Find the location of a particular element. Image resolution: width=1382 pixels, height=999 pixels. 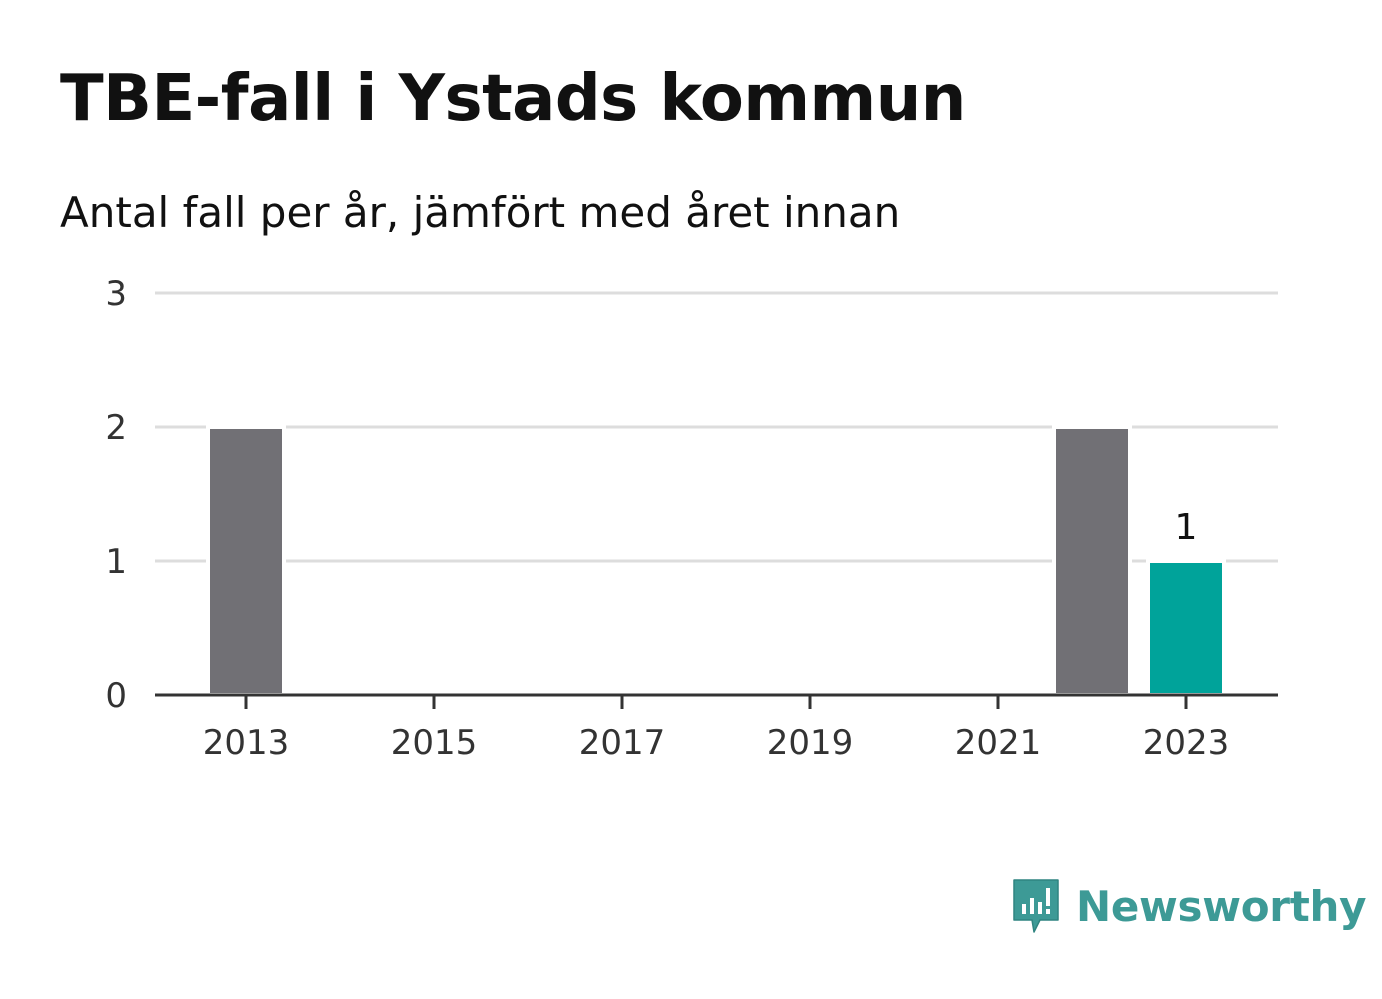

y-tick-label: 3 is located at coordinates (116, 294).